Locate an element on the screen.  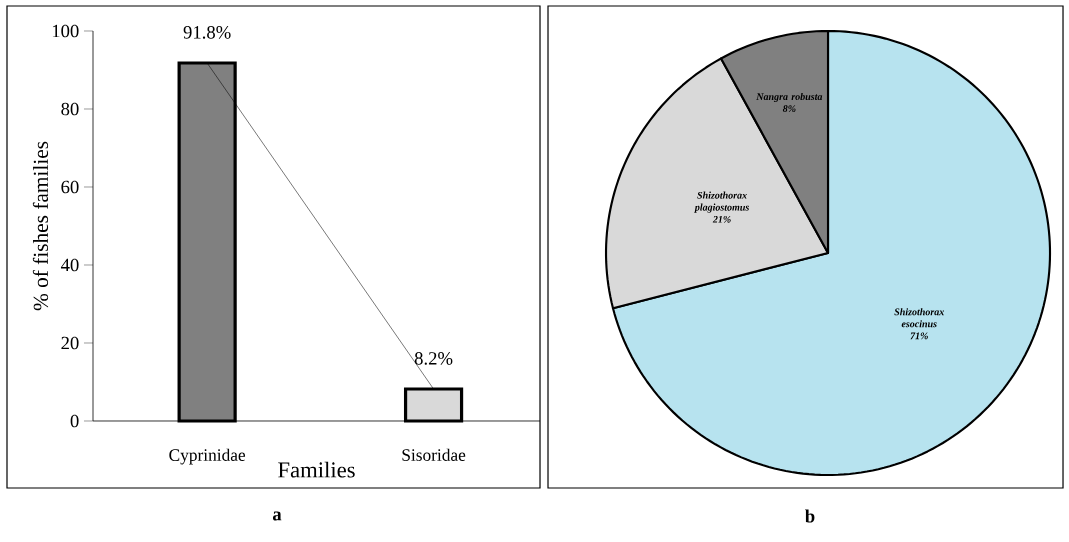
y-tick-label: 80 is located at coordinates (70, 109).